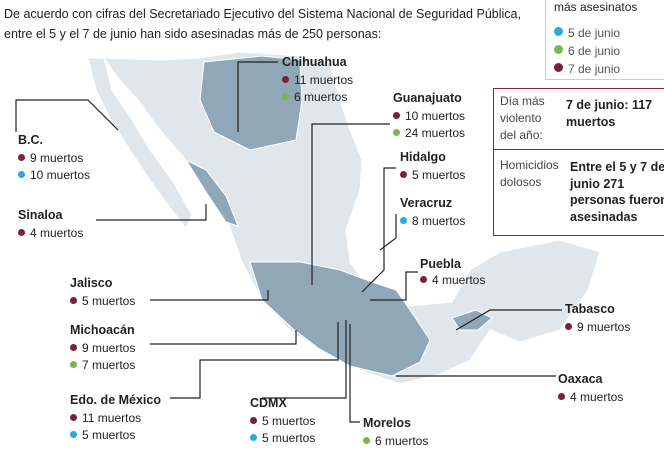 Image resolution: width=664 pixels, height=450 pixels. What do you see at coordinates (140, 143) in the screenshot?
I see `baja-california` at bounding box center [140, 143].